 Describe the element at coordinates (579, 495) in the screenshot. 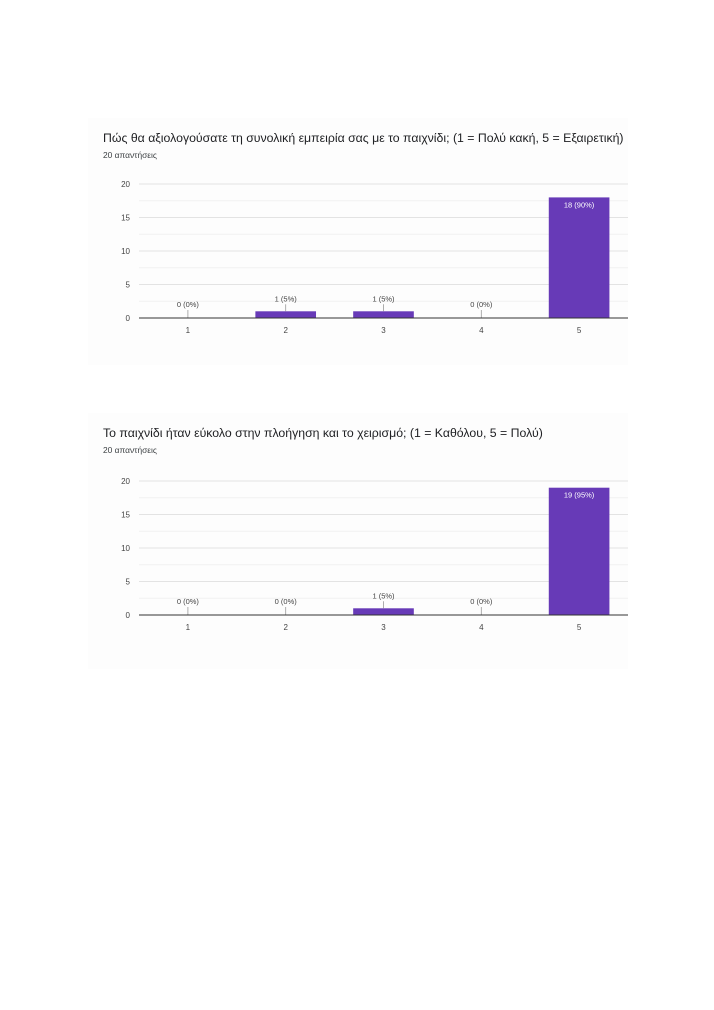

I see `data-label: 19 (95%)` at that location.